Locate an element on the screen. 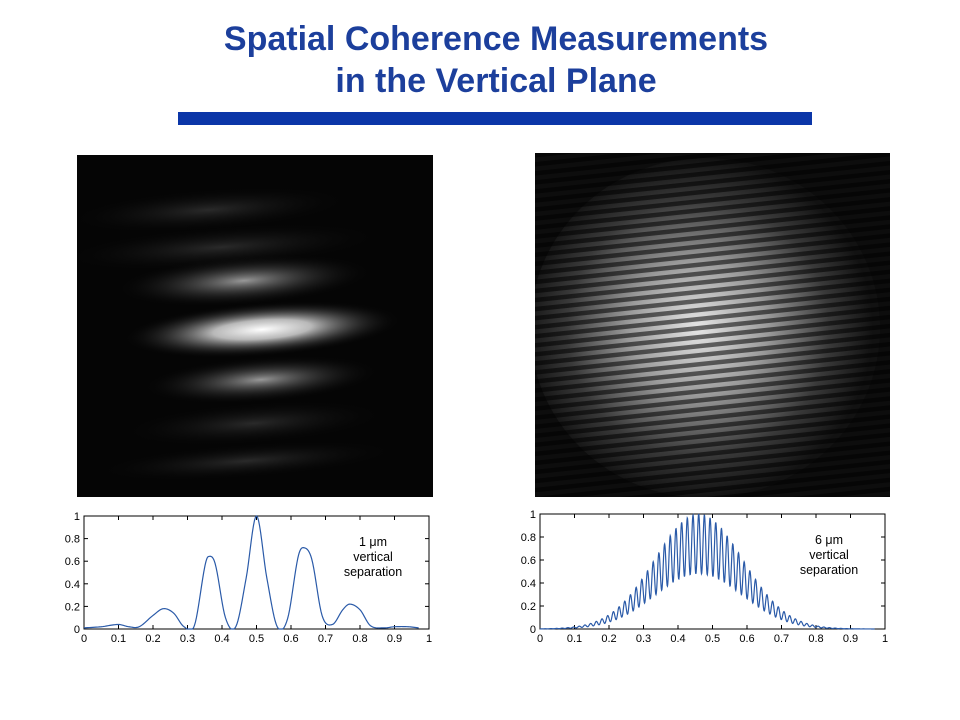  annotation-line: 1 μm is located at coordinates (373, 542).